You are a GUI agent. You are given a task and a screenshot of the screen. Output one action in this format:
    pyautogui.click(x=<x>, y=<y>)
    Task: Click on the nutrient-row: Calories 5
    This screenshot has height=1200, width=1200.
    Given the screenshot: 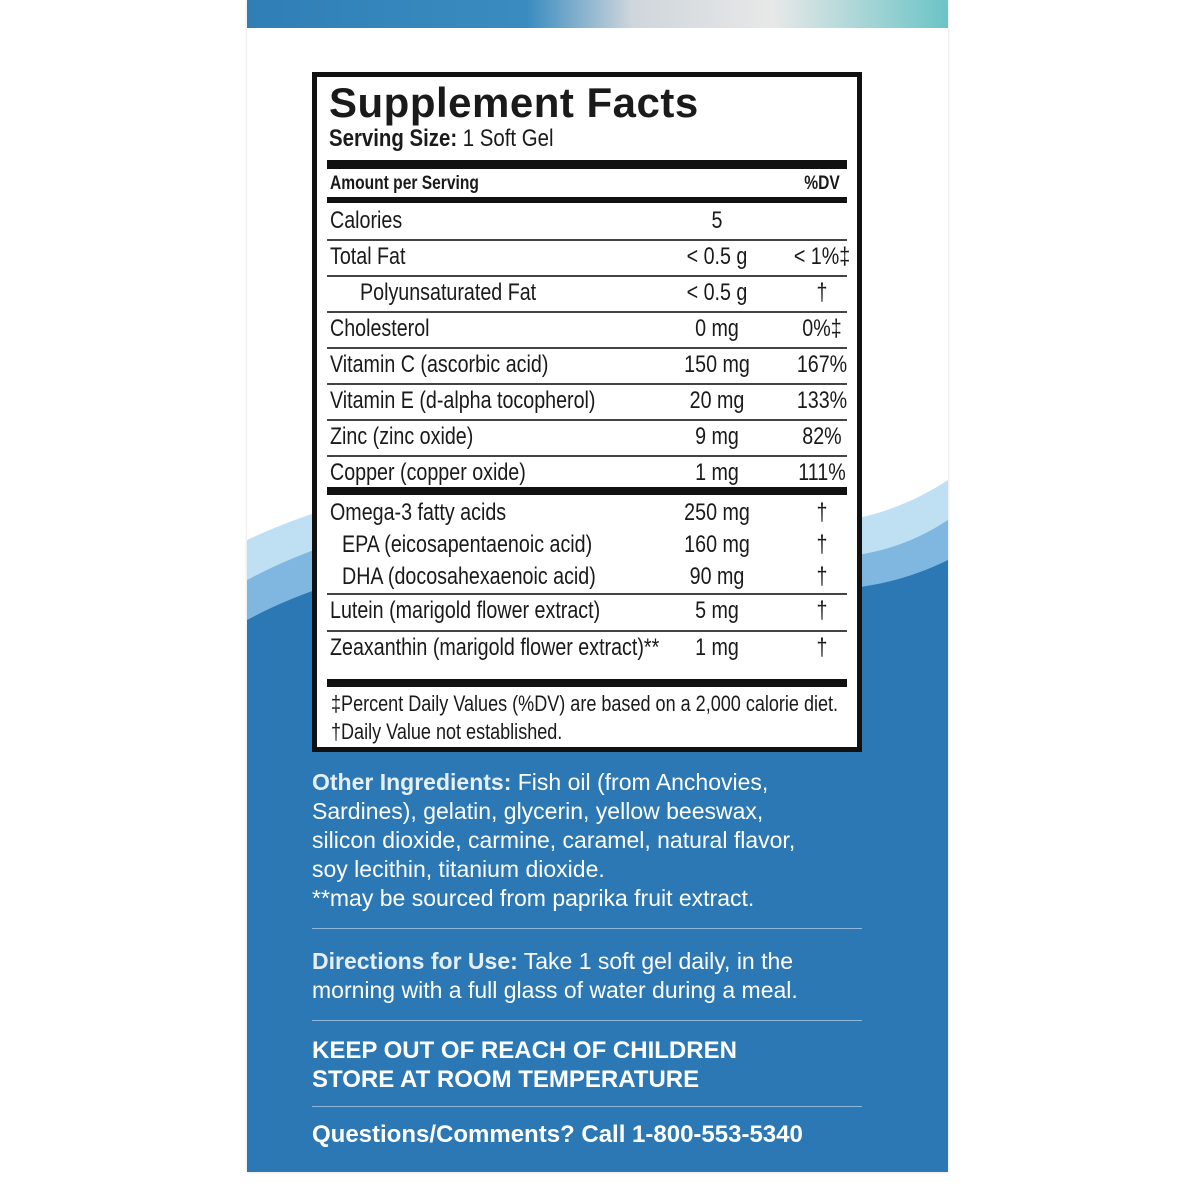 What is the action you would take?
    pyautogui.click(x=587, y=221)
    